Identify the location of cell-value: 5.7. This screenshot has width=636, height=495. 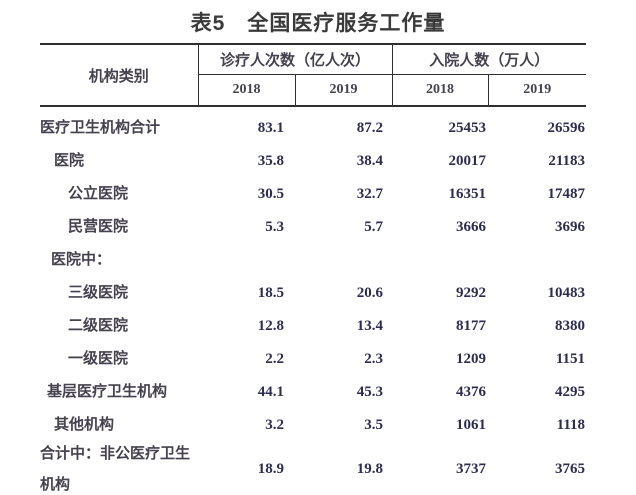
(374, 227).